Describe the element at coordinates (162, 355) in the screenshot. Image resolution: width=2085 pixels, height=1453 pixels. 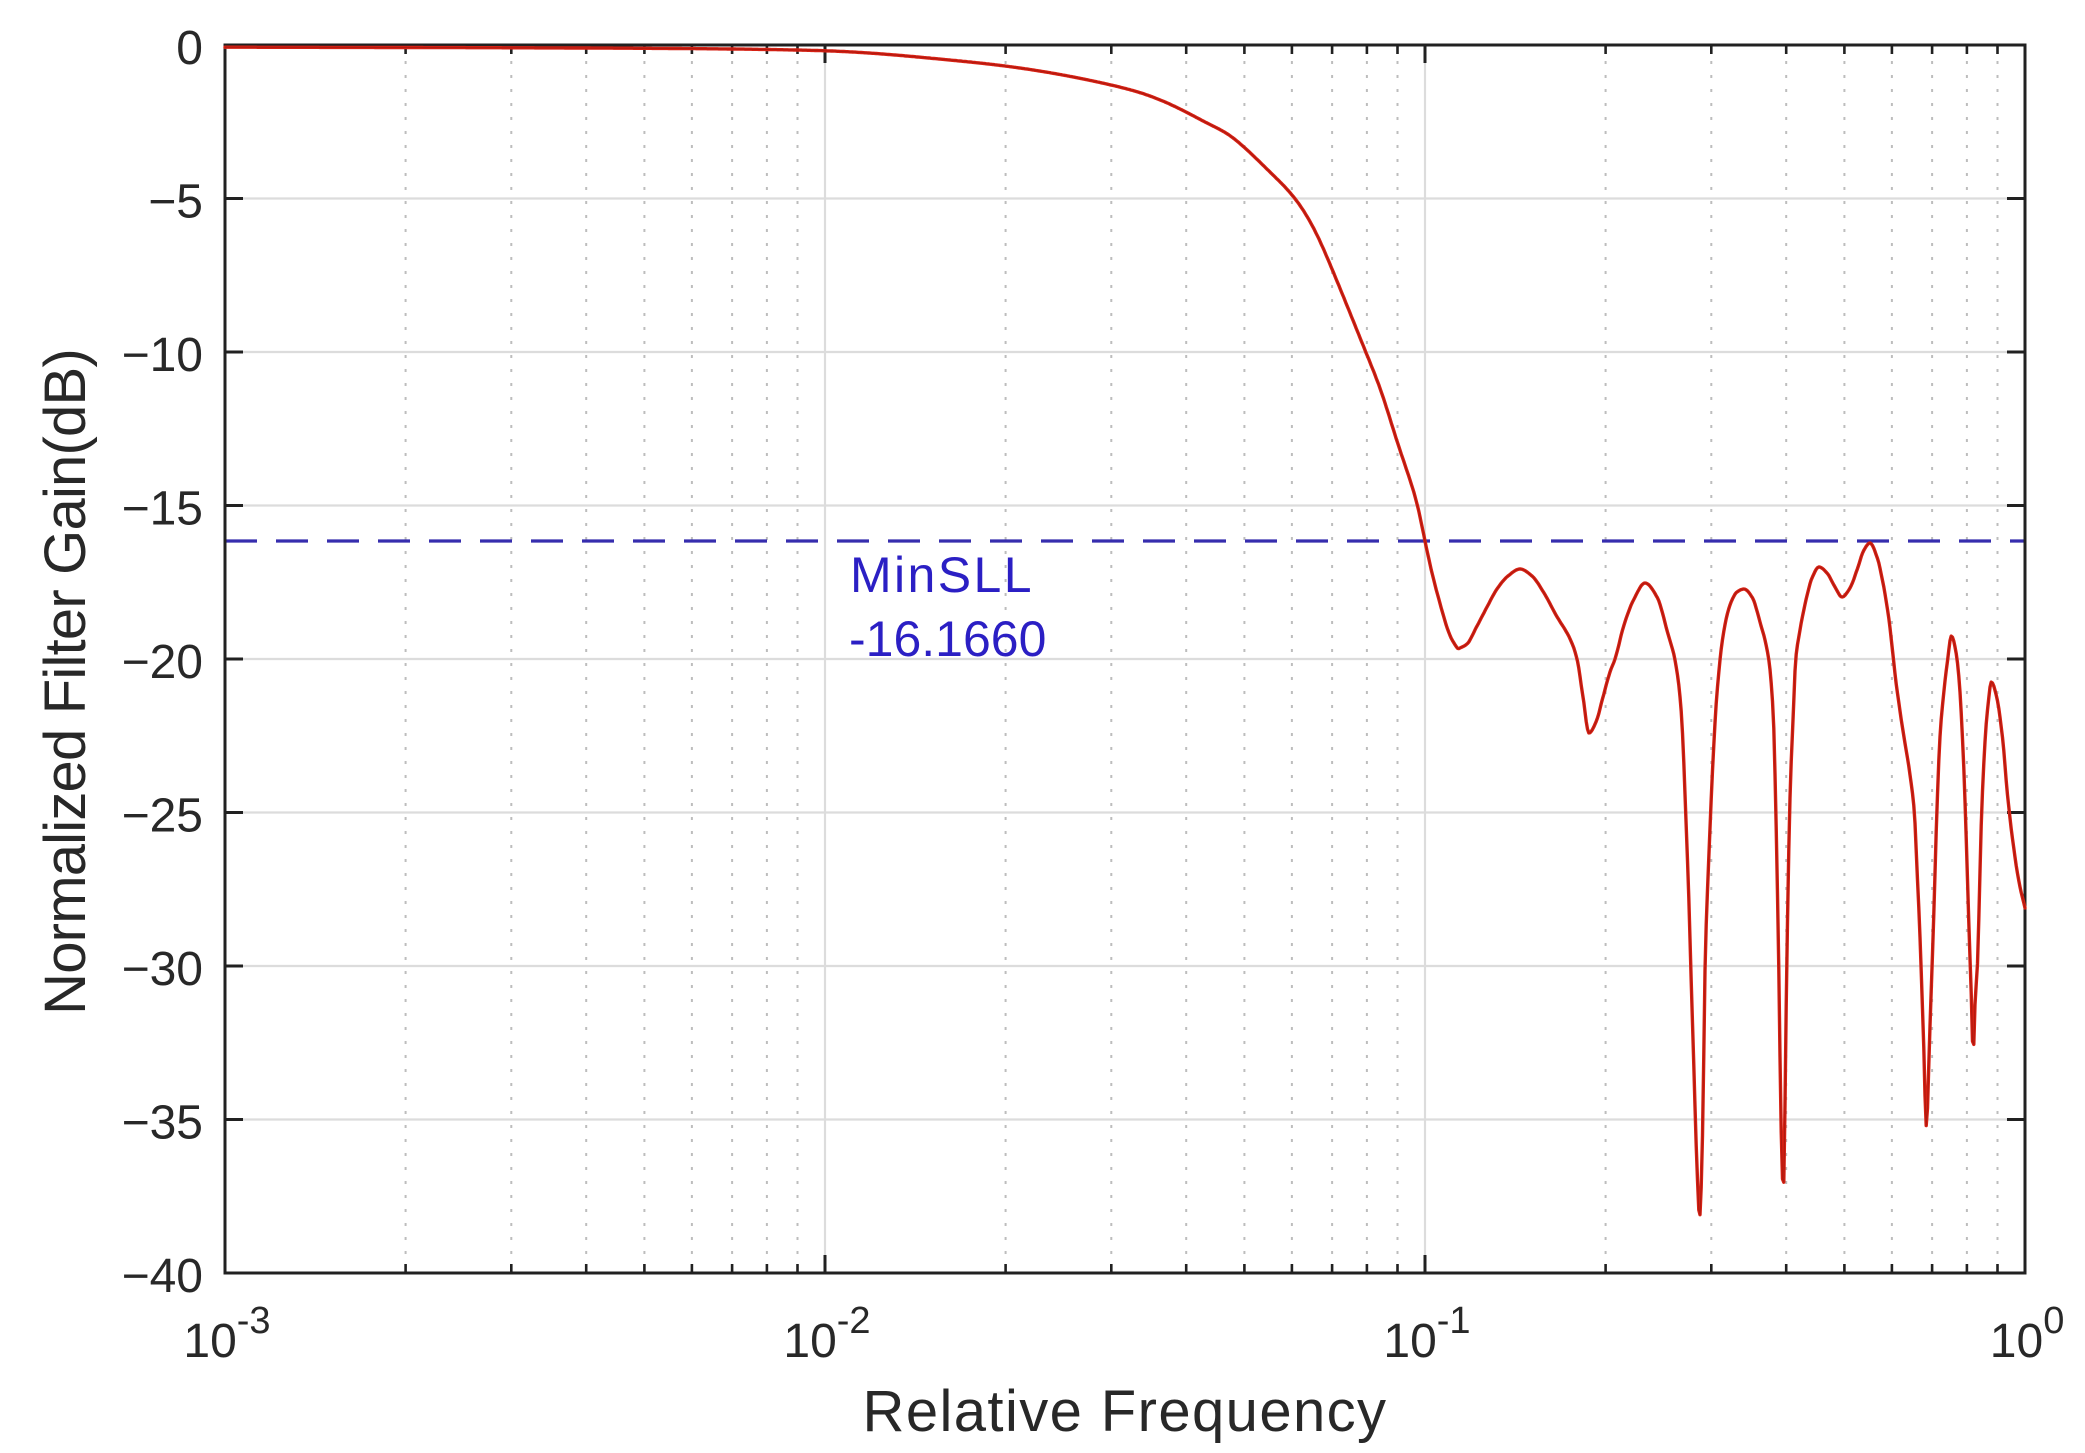
I see `svg-text: −10` at that location.